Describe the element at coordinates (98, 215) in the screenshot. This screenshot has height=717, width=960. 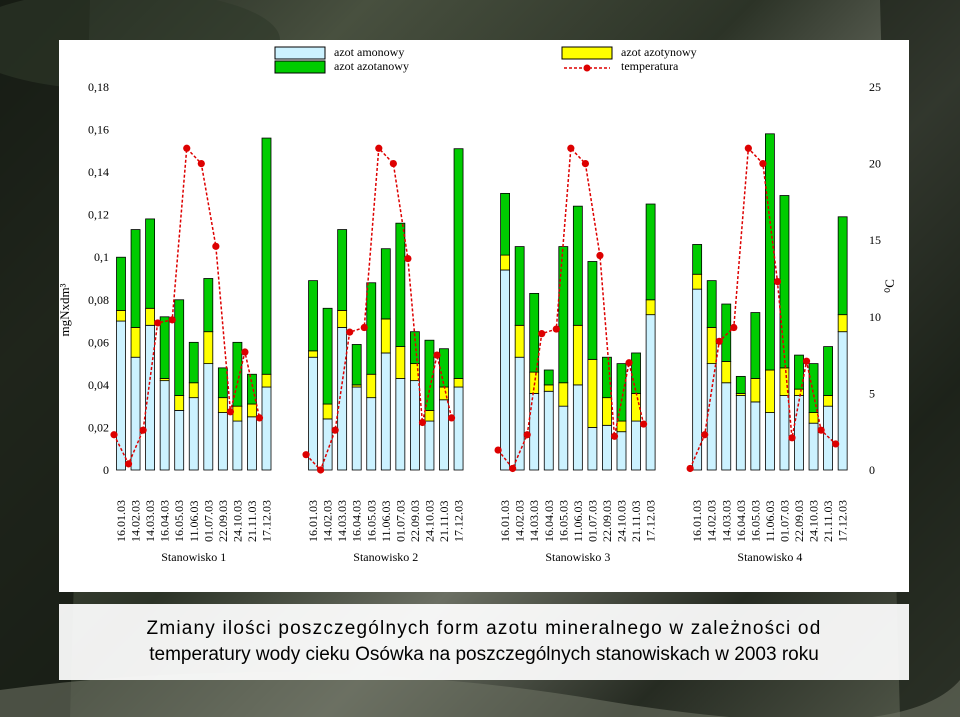
I see `y-tick-label: 0,12` at that location.